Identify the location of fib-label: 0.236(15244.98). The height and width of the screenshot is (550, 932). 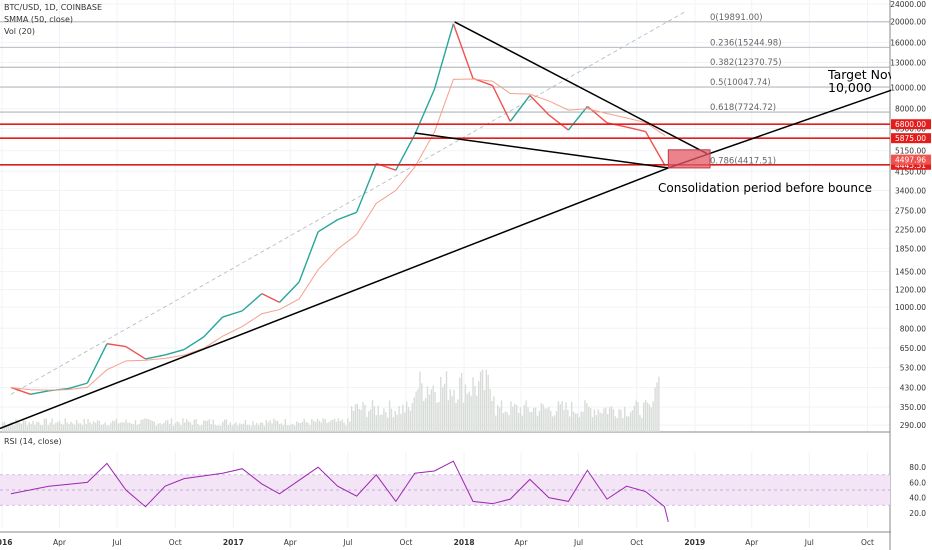
(746, 43).